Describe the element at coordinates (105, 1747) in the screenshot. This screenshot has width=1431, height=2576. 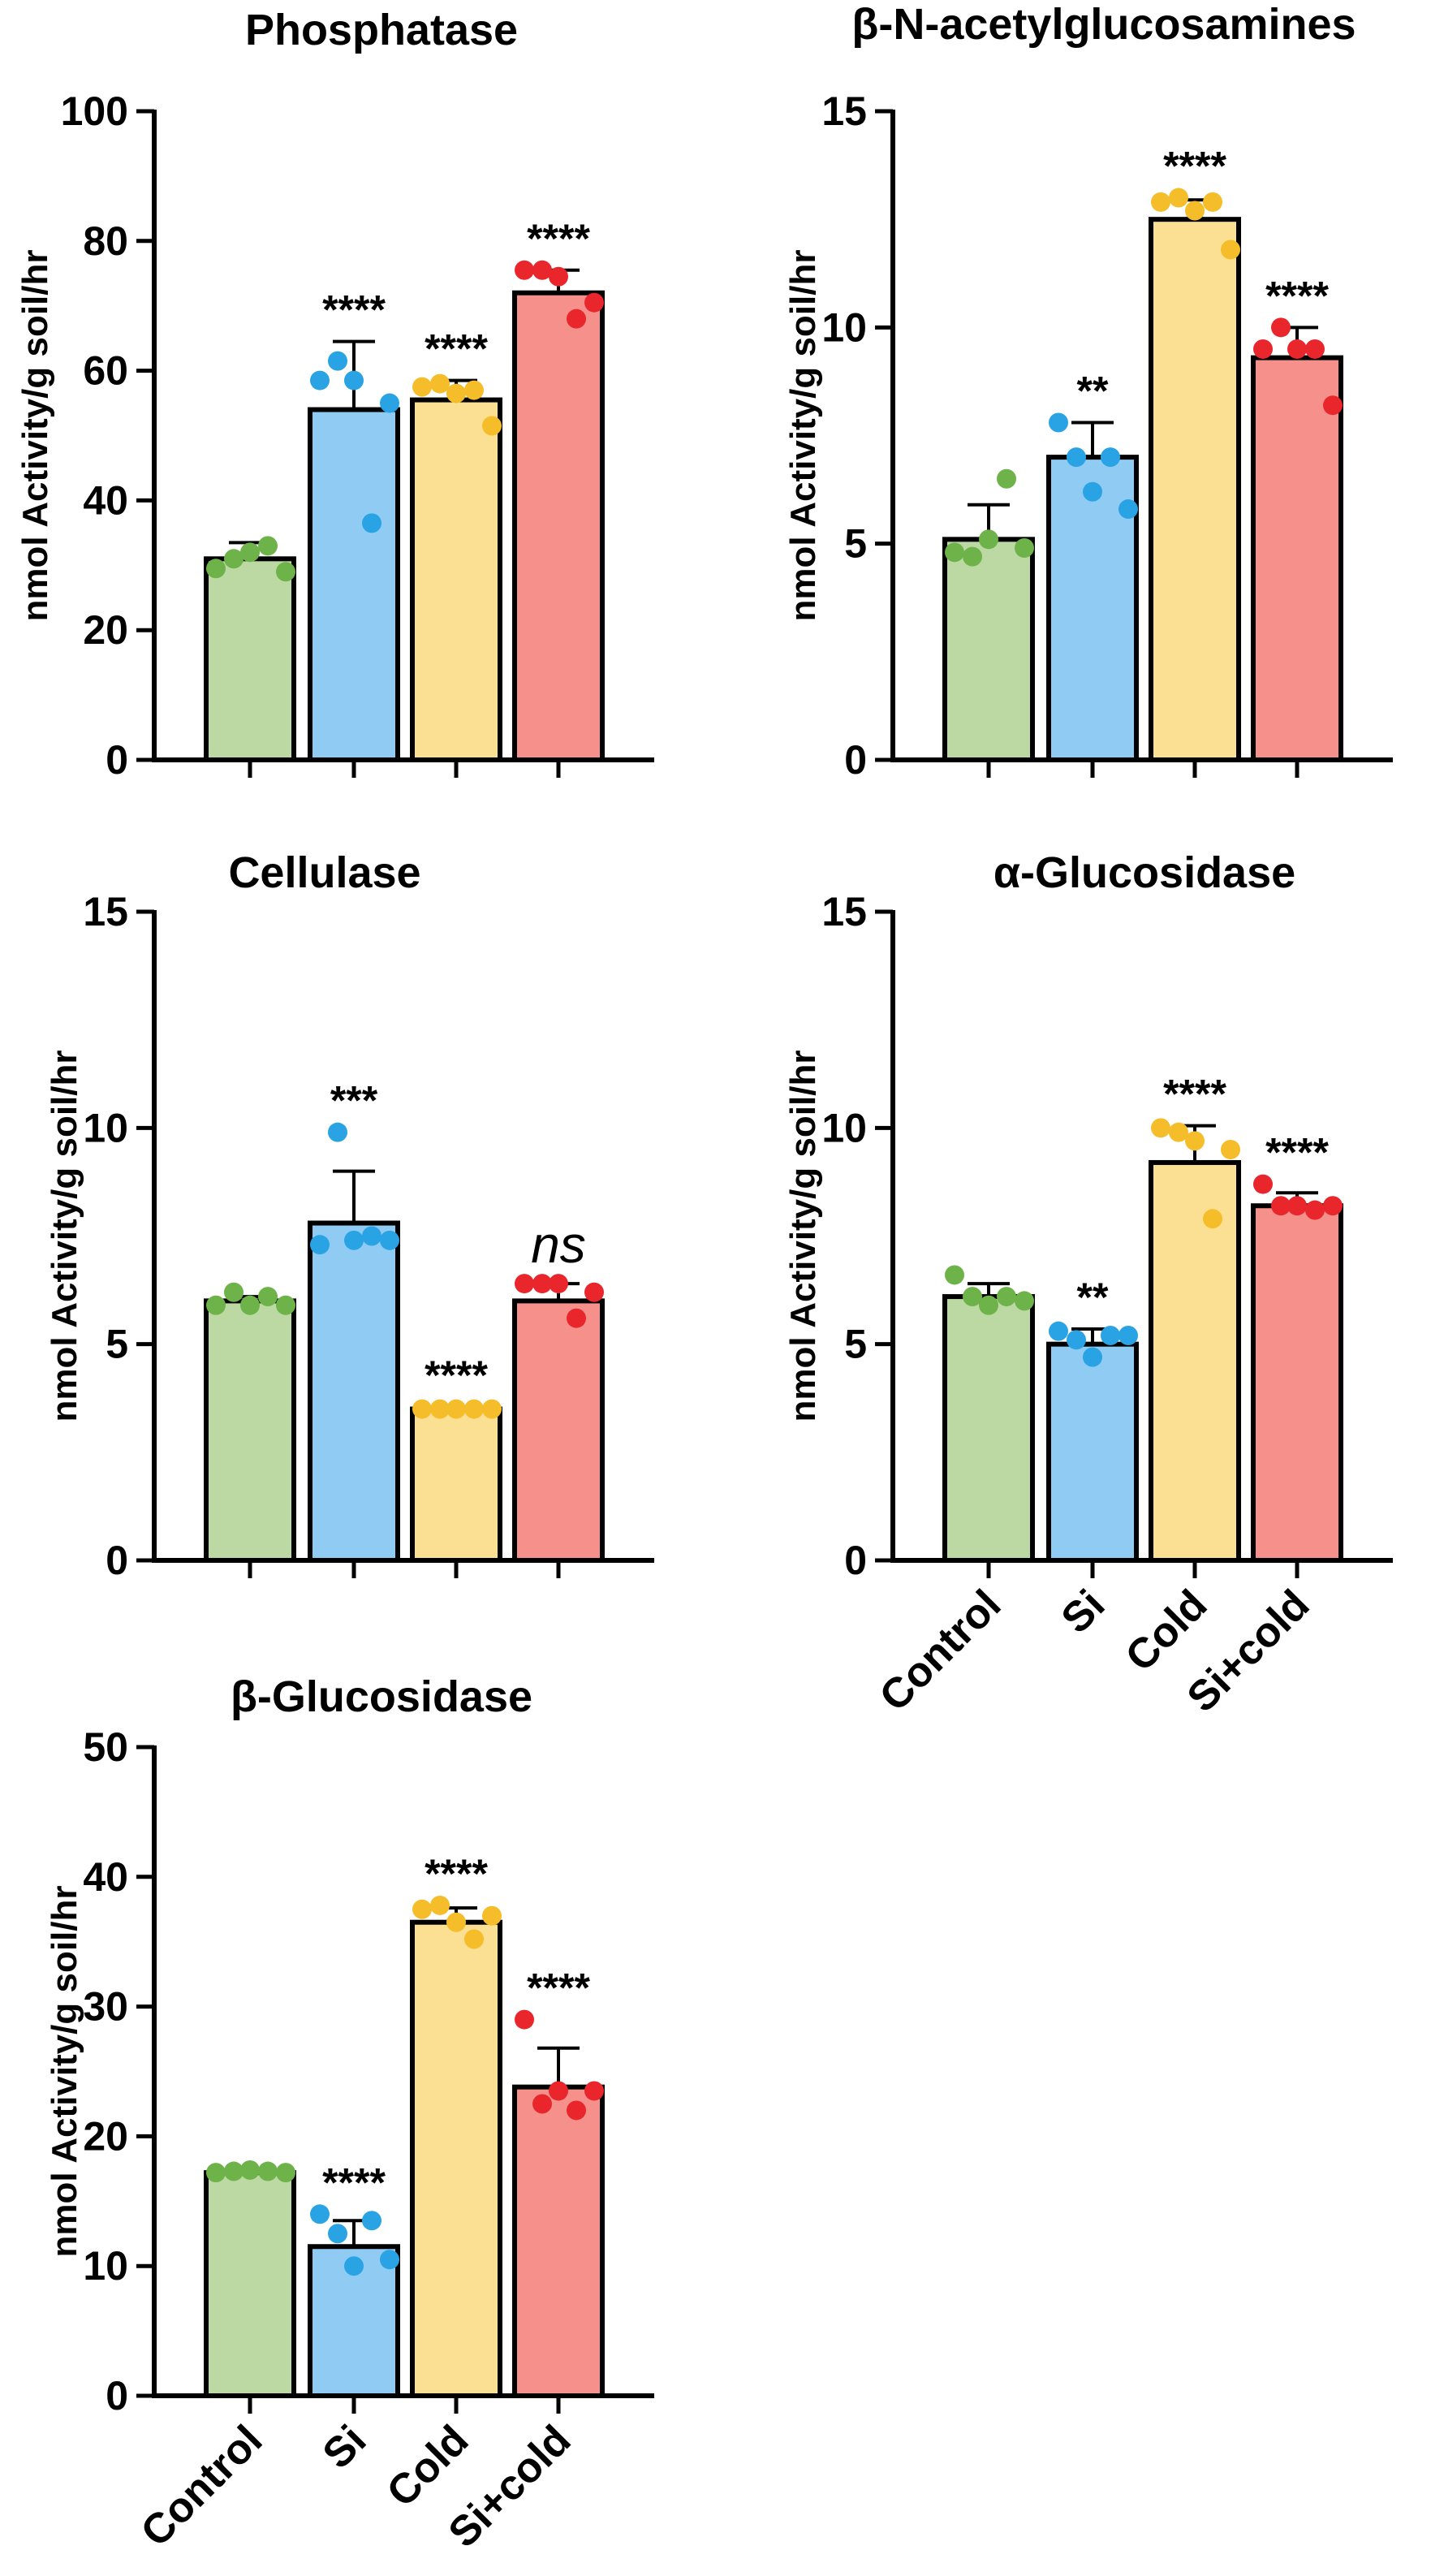
I see `y-tick-label: 50` at that location.